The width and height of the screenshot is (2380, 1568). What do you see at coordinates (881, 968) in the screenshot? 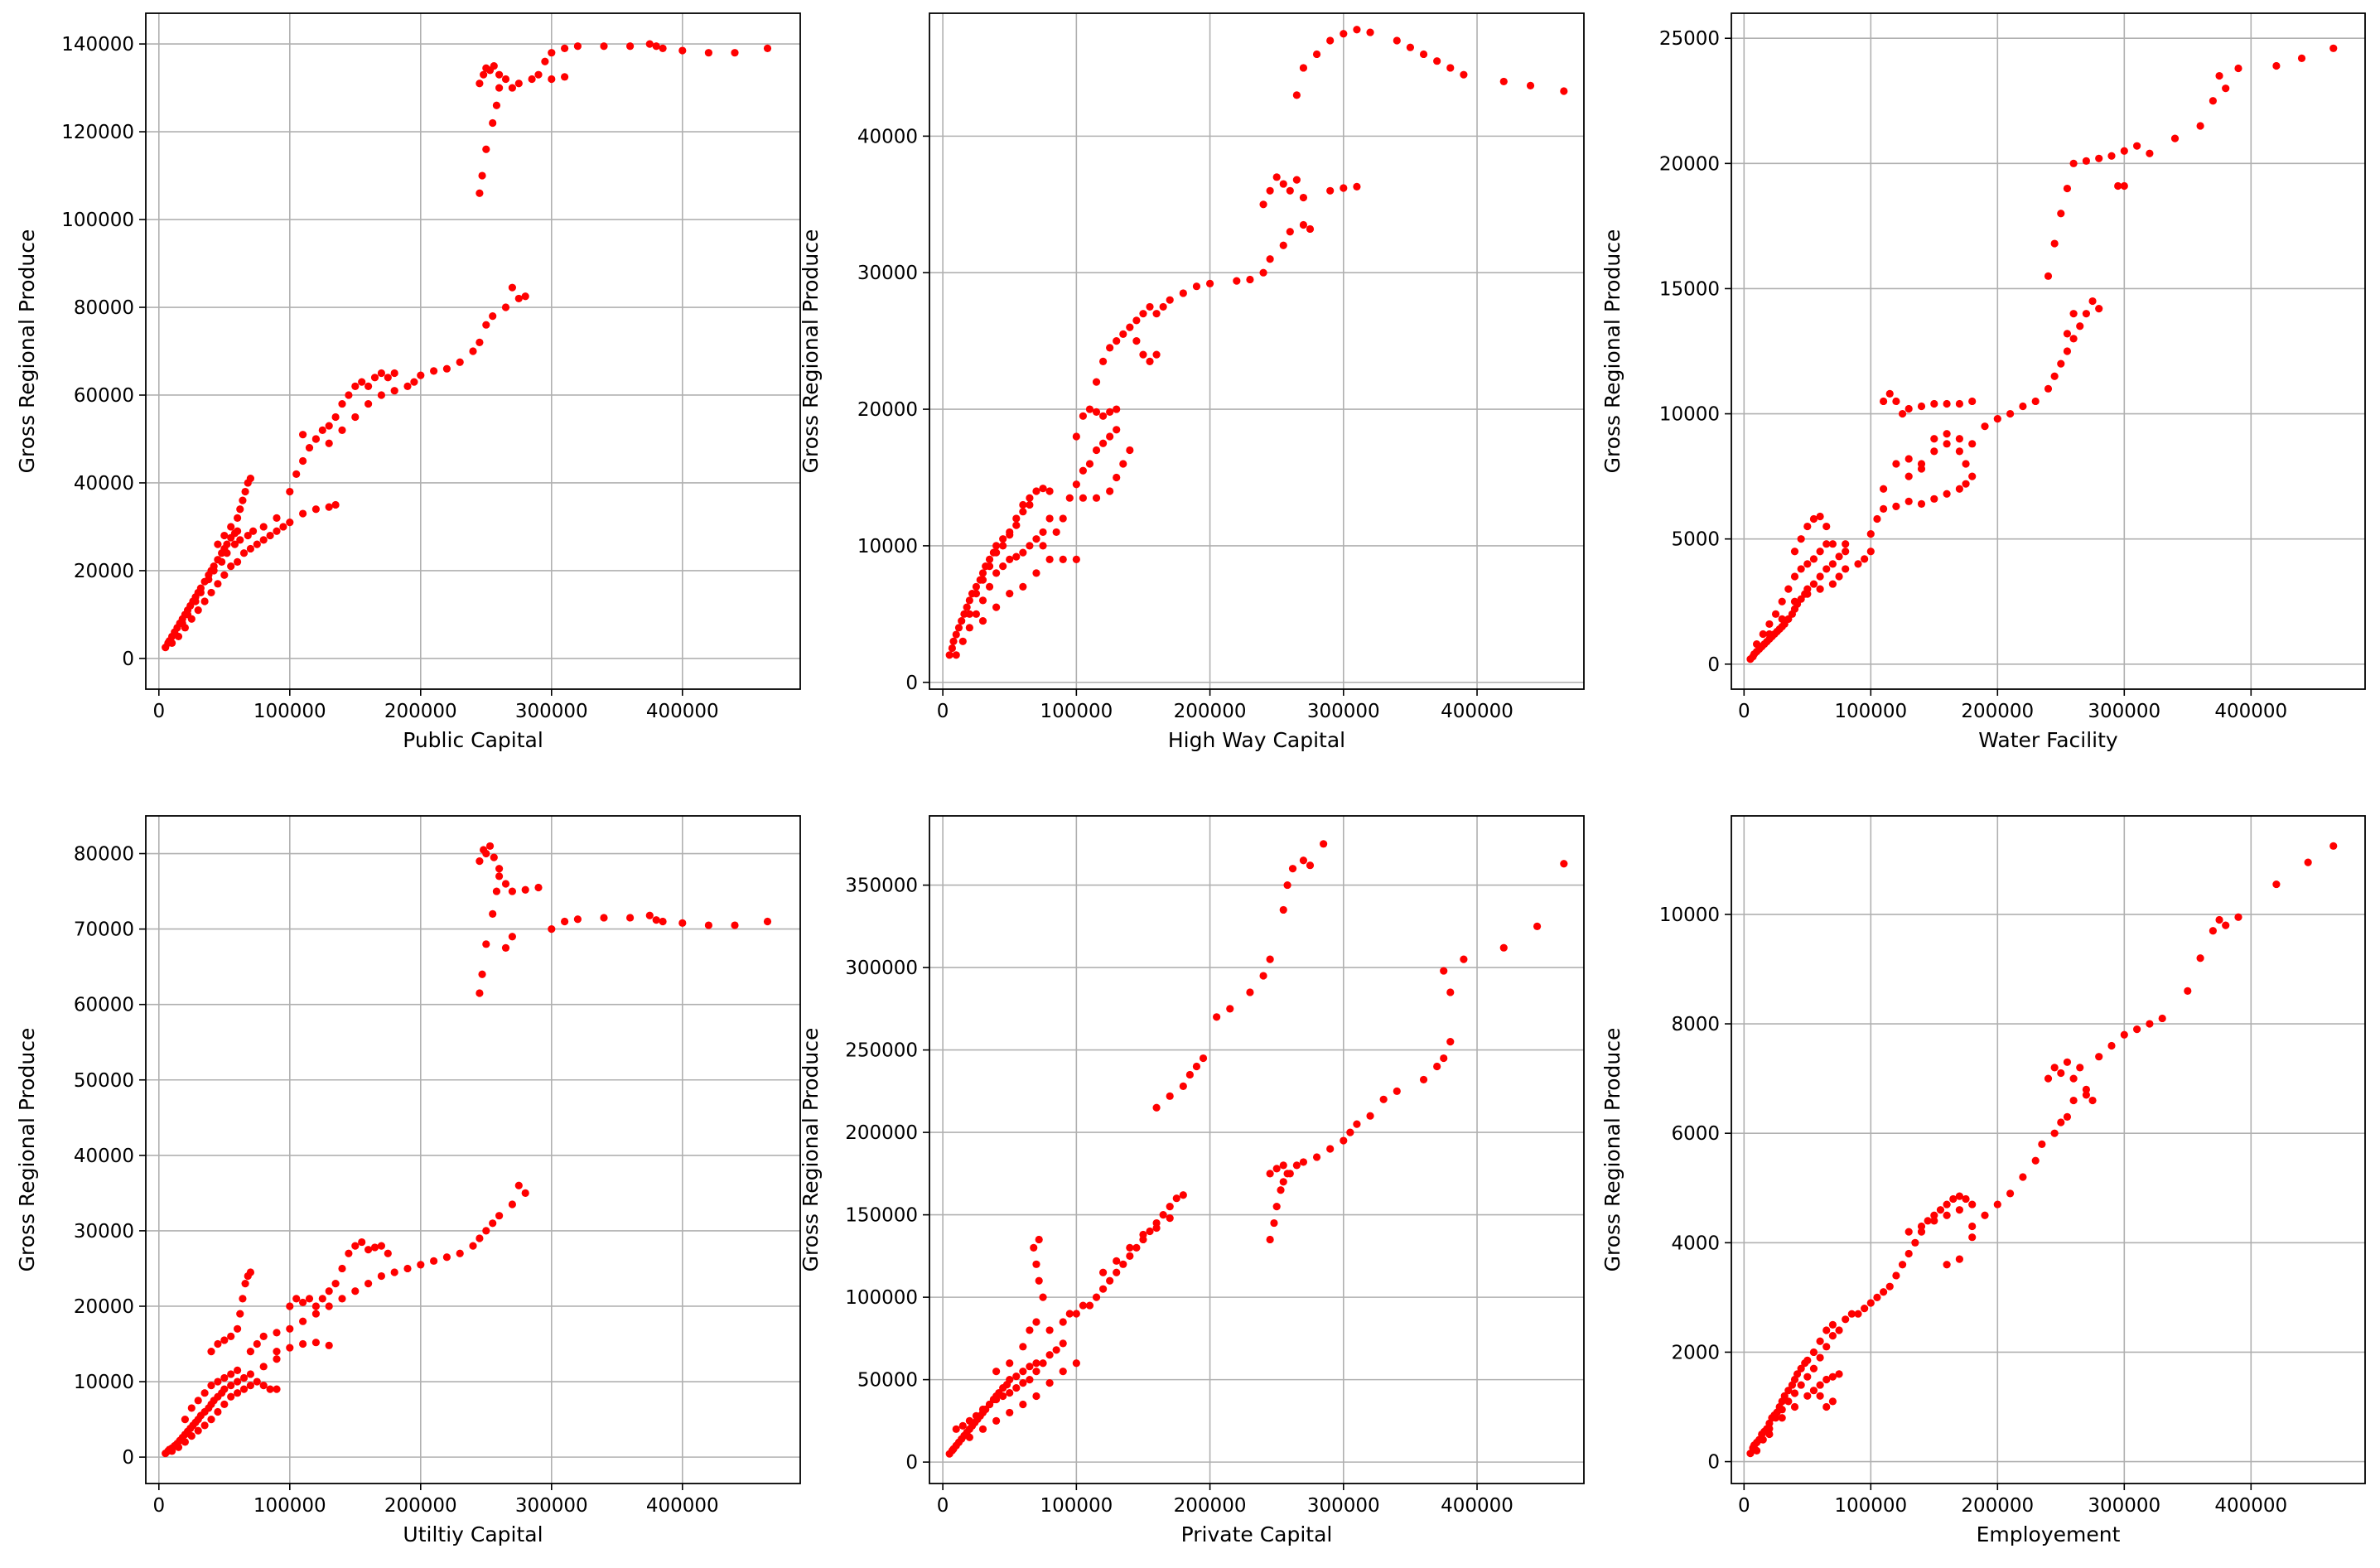
I see `y-tick-label: 300000` at bounding box center [881, 968].